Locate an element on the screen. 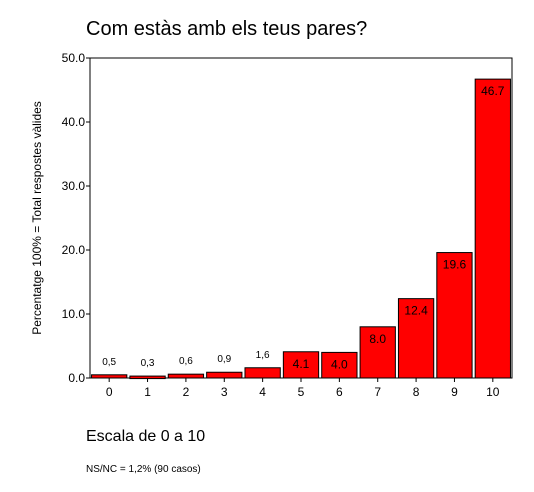  y-tick-label: 30.0 is located at coordinates (74, 186).